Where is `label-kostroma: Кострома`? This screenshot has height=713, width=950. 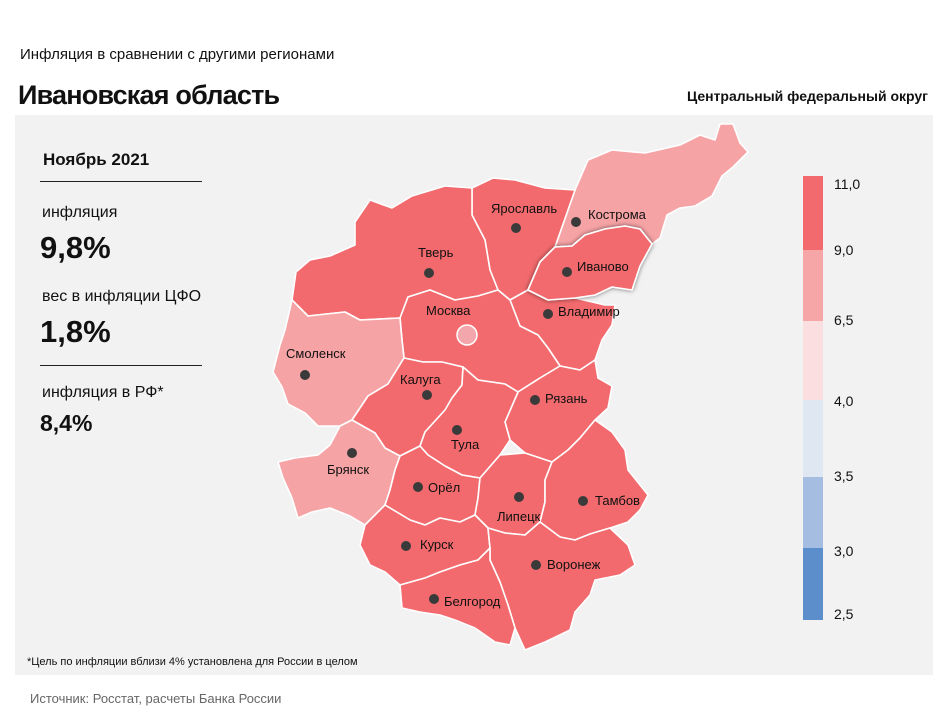
label-kostroma: Кострома is located at coordinates (617, 214).